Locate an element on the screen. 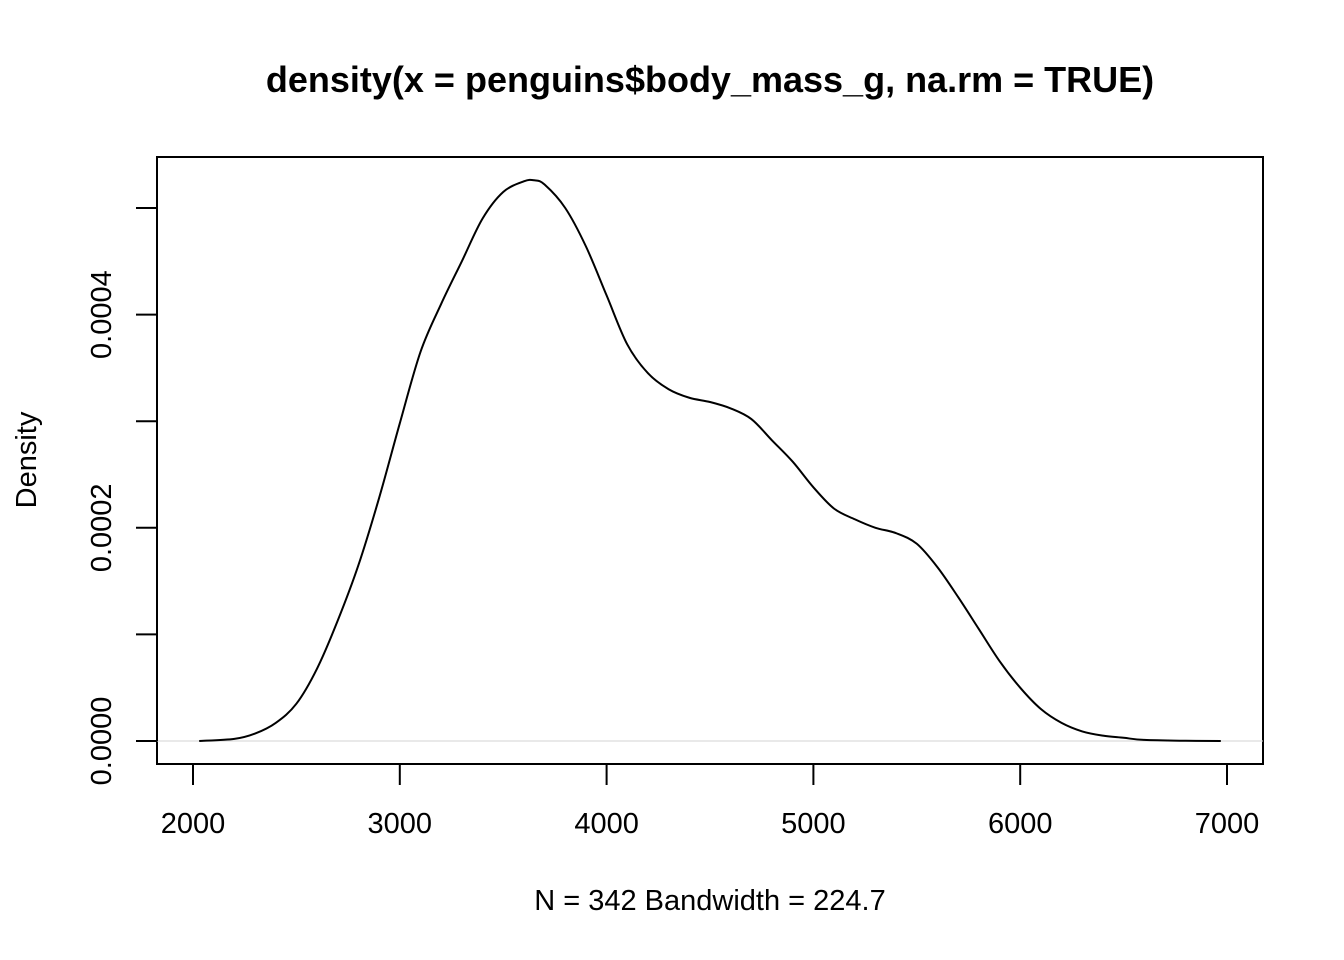 The height and width of the screenshot is (960, 1344). x-axis: 2000 3000 4000 5000 6000 7000 is located at coordinates (710, 801).